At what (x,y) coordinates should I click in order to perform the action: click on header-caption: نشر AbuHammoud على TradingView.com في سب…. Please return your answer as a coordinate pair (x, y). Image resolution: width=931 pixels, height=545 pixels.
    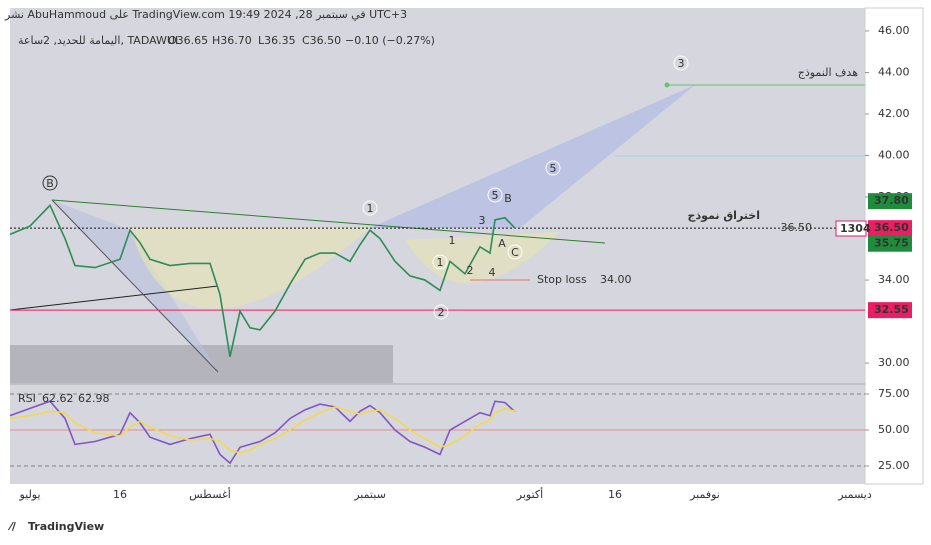
    Looking at the image, I should click on (205, 14).